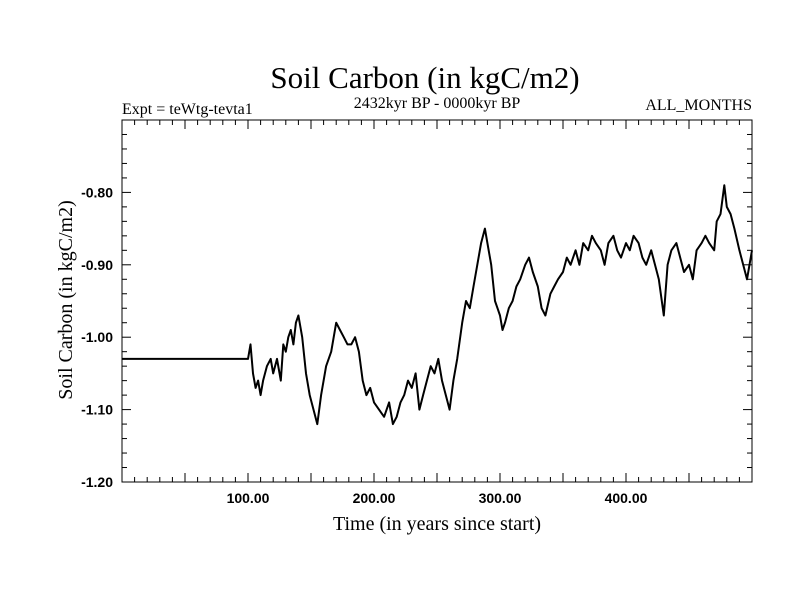  Describe the element at coordinates (97, 410) in the screenshot. I see `y-tick-label: -1.10` at that location.